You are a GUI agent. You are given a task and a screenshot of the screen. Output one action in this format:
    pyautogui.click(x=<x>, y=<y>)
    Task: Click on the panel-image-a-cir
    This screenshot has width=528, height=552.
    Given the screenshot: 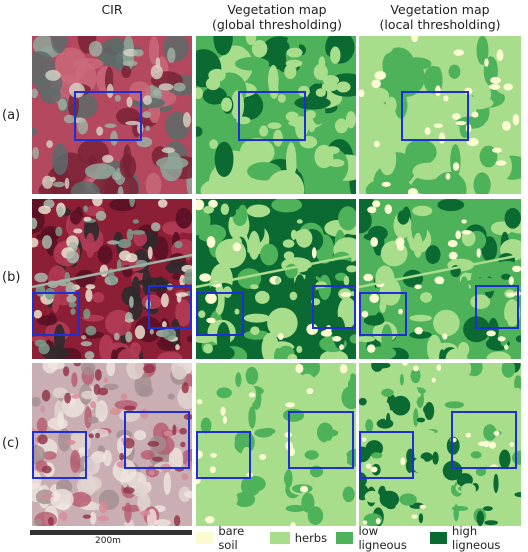 What is the action you would take?
    pyautogui.click(x=112, y=115)
    